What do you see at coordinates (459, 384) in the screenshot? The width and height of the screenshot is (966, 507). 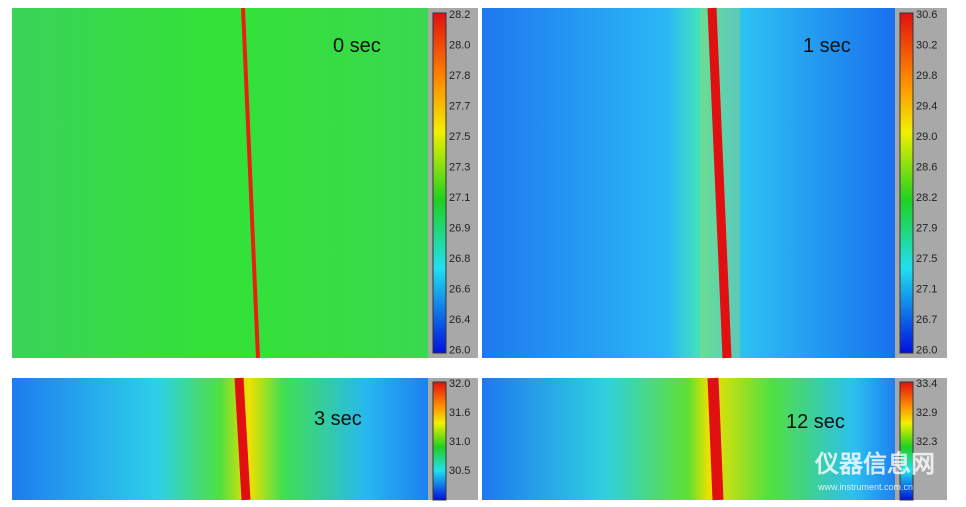 I see `scale-label: 32.0` at bounding box center [459, 384].